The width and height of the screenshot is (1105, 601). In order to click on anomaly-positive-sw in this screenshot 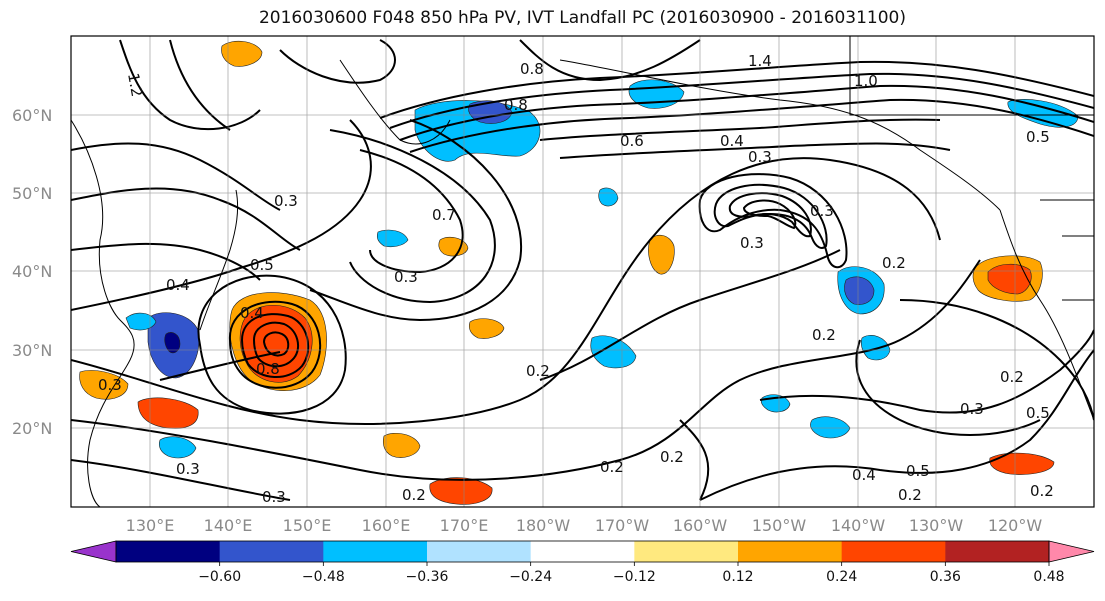, I will do `click(168, 413)`.